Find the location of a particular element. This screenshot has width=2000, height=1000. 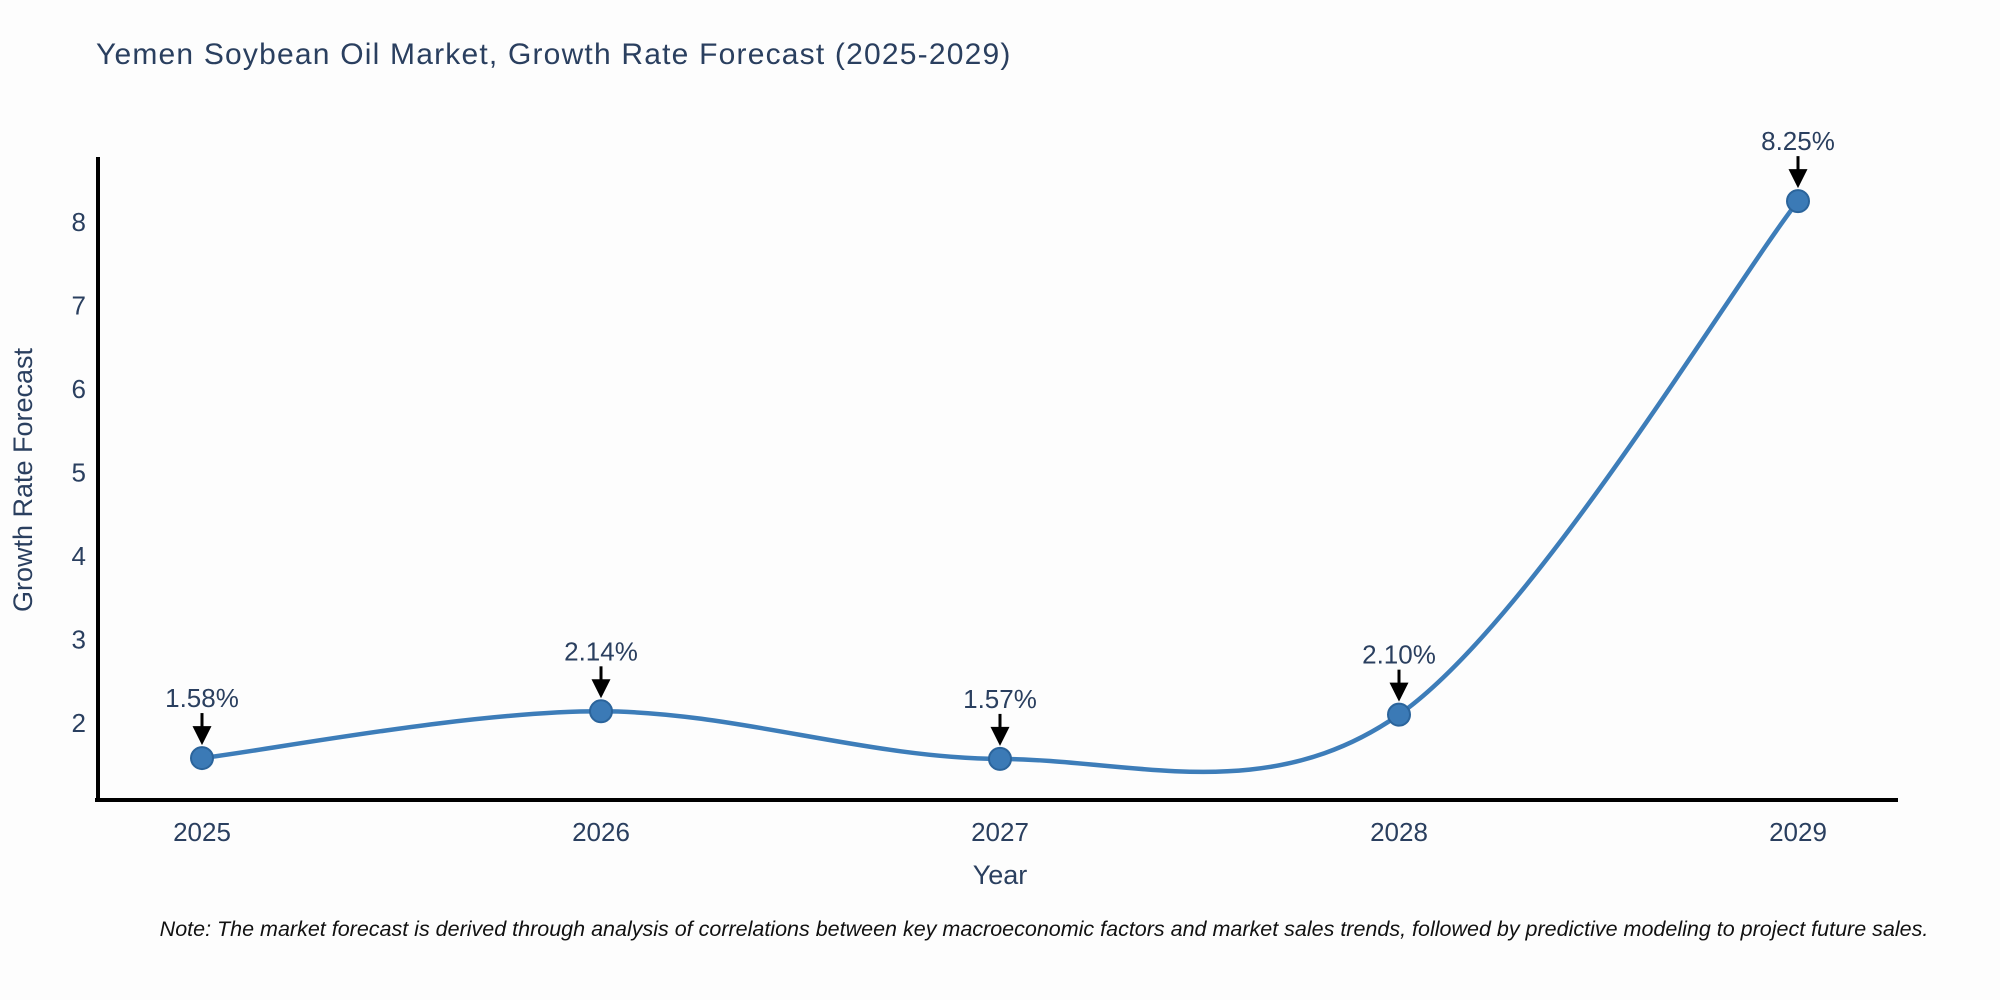

y-tick-label: 6 is located at coordinates (79, 389).